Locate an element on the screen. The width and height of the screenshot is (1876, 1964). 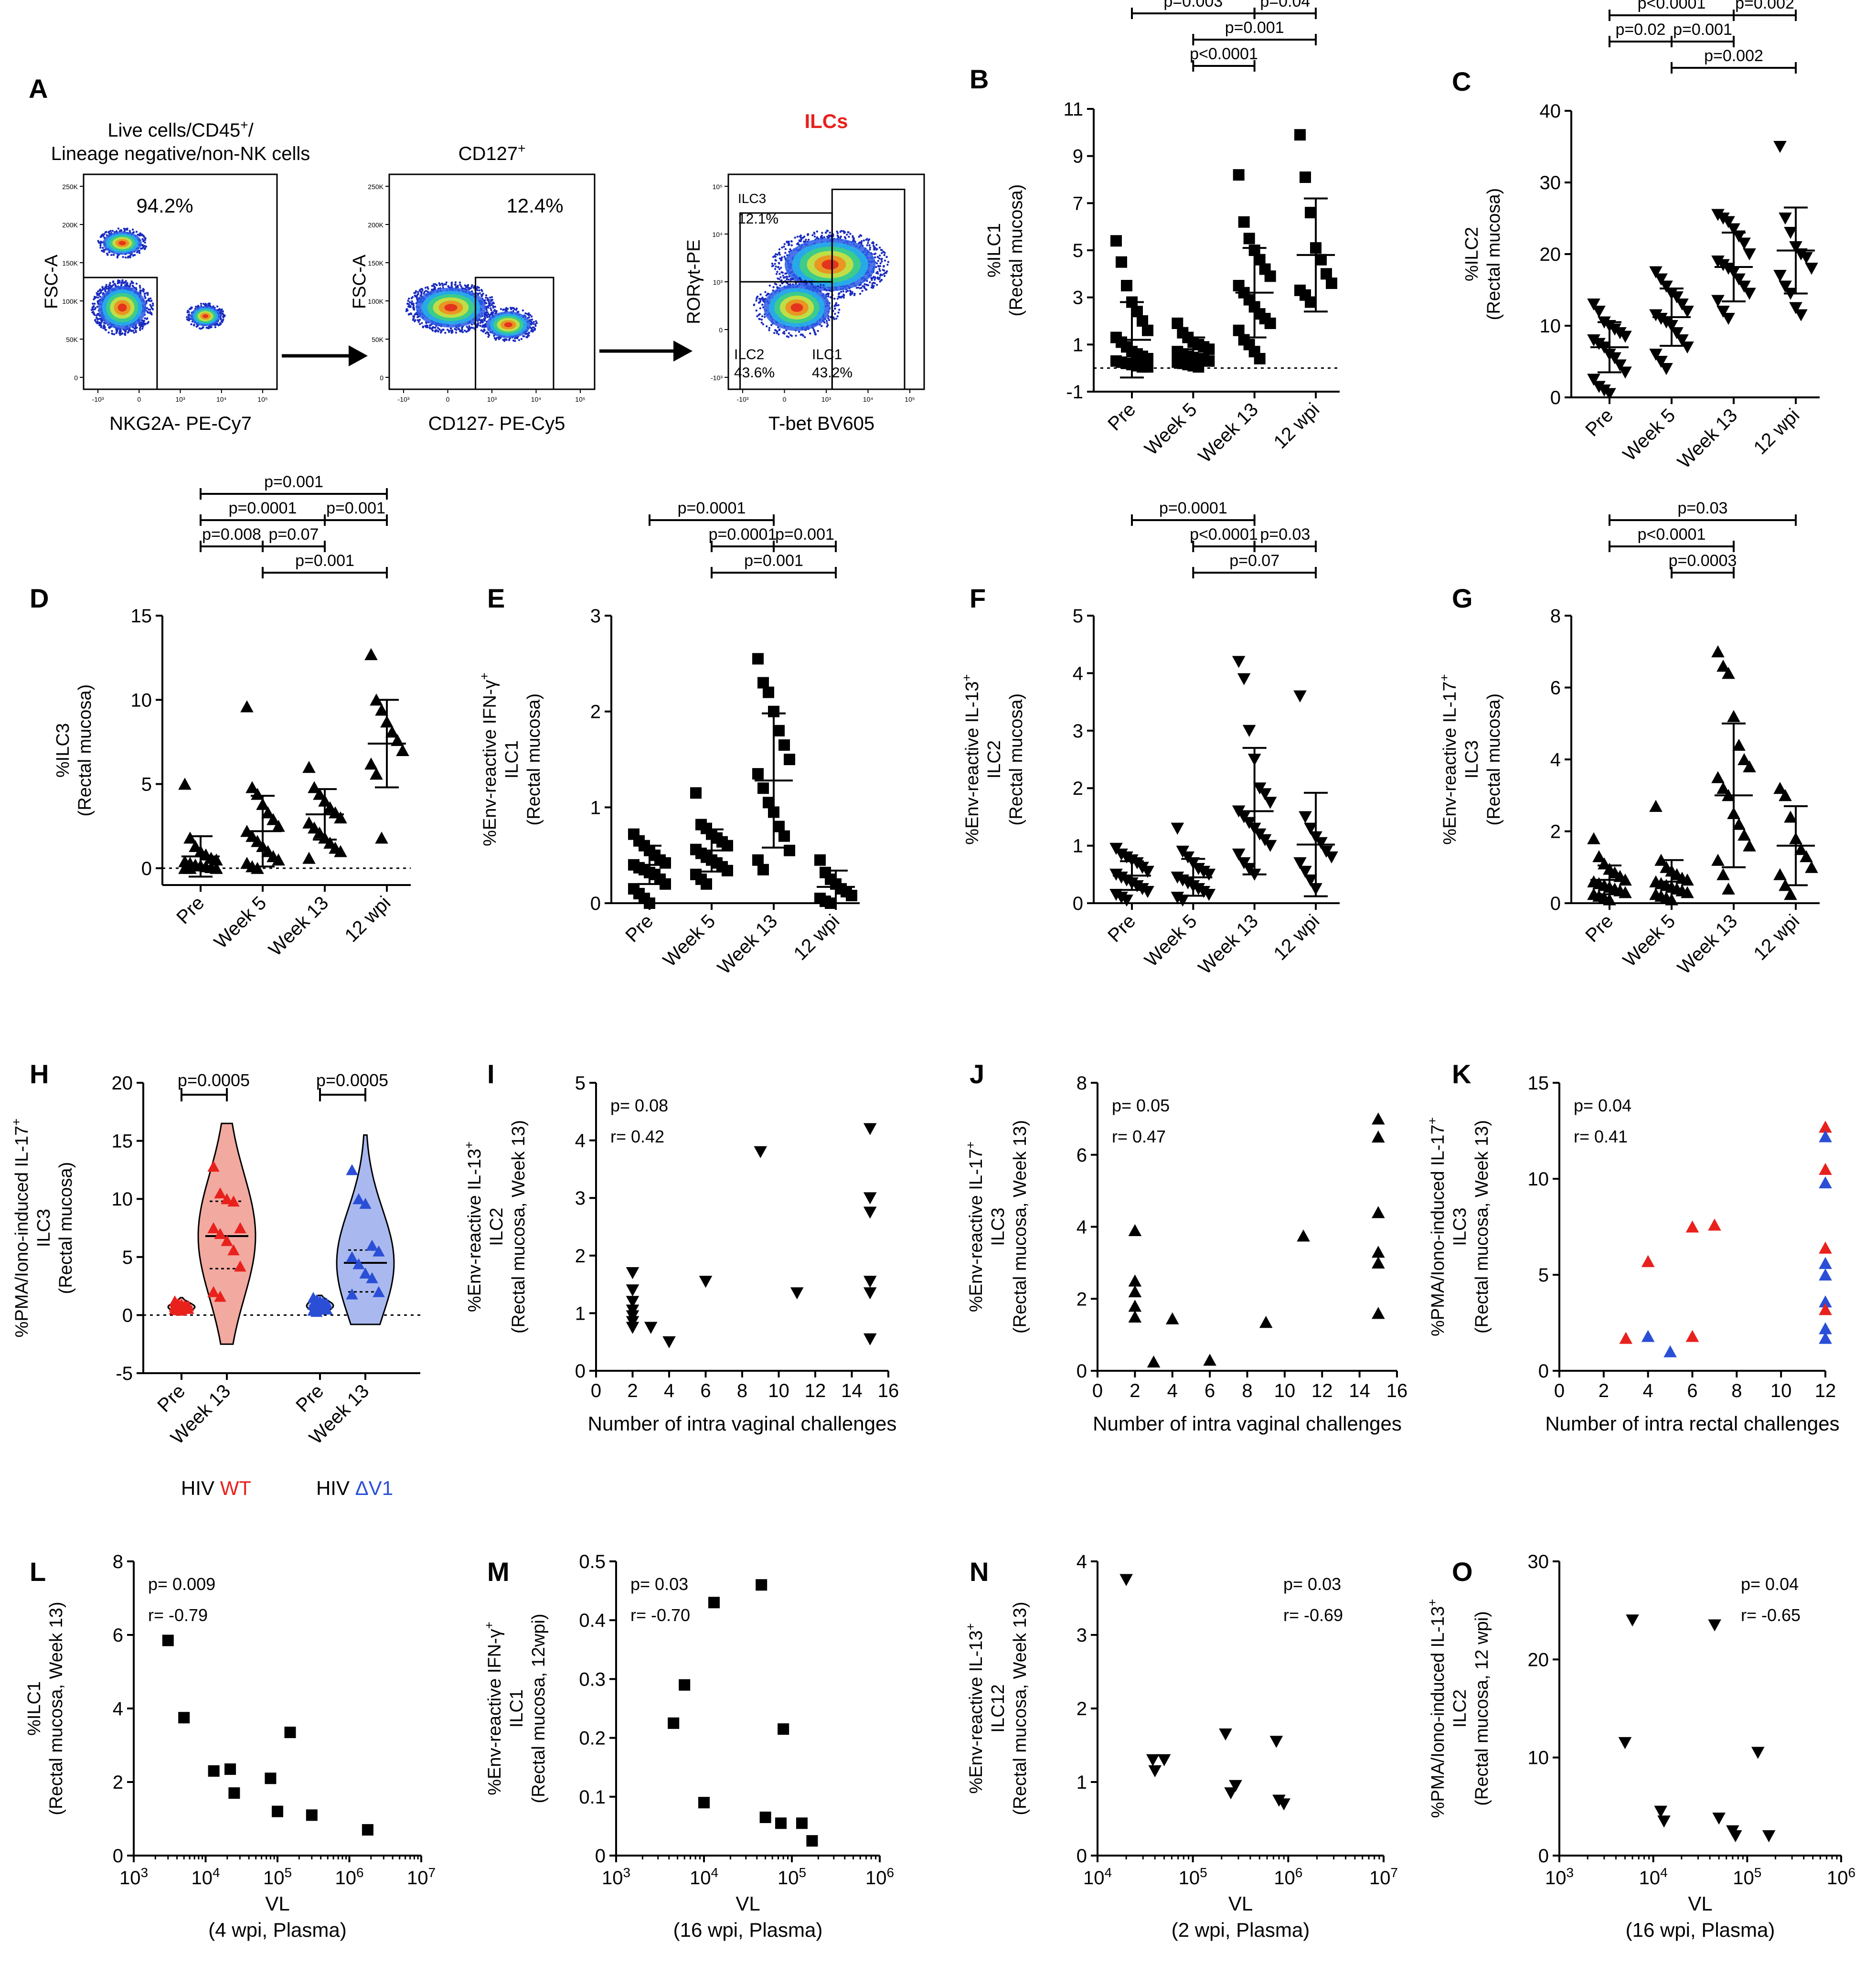
violin-shape is located at coordinates (226, 1233).